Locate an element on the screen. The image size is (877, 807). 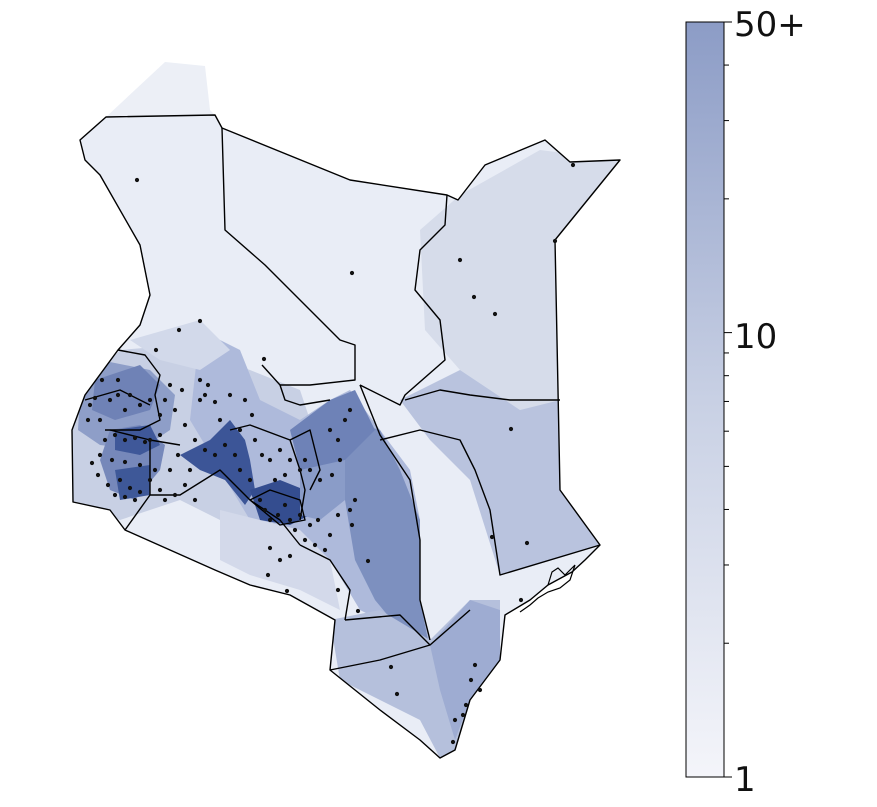
colorbar-tick-label-min: 1 is located at coordinates (745, 780).